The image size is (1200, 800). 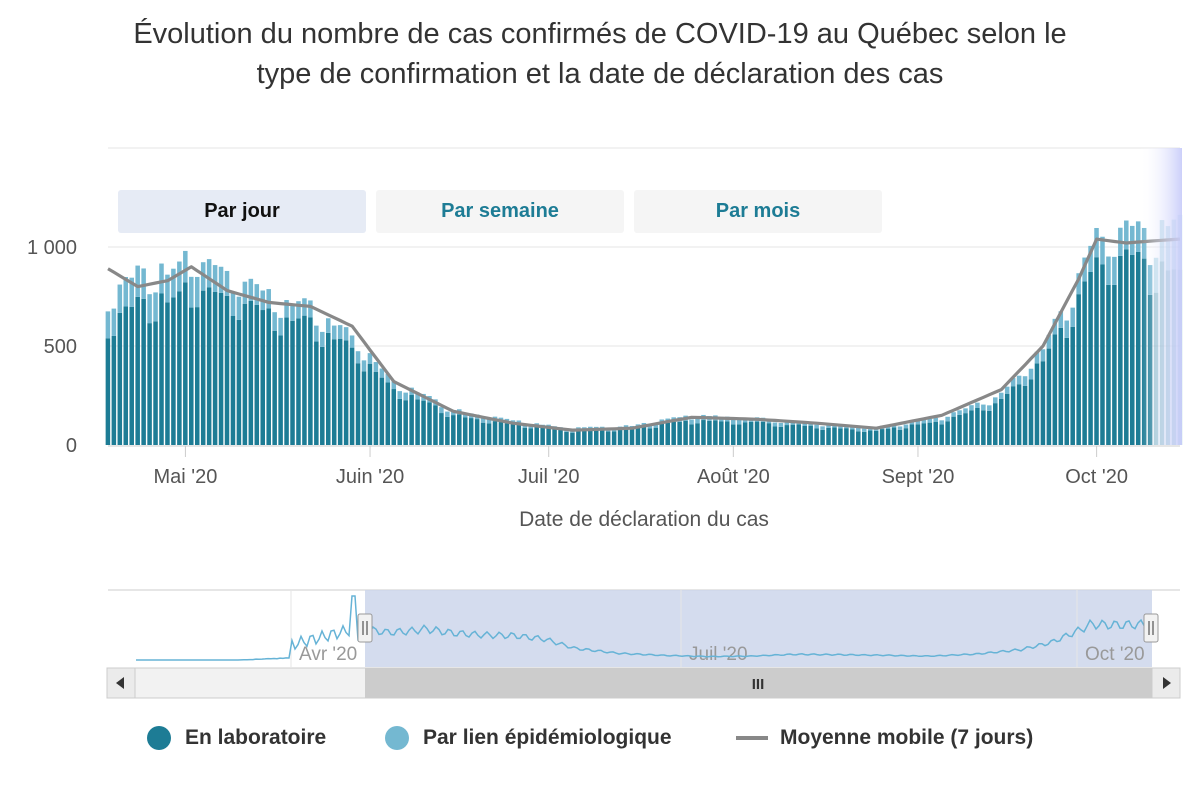 What do you see at coordinates (242, 211) in the screenshot?
I see `range-button-par-jour: Par jour` at bounding box center [242, 211].